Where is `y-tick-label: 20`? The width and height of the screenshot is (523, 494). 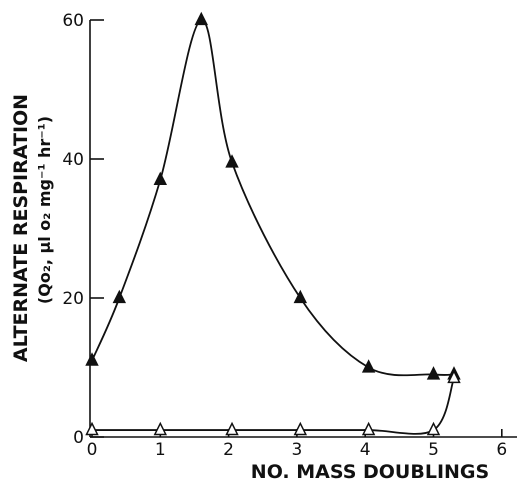
y-tick-label: 20 is located at coordinates (73, 299).